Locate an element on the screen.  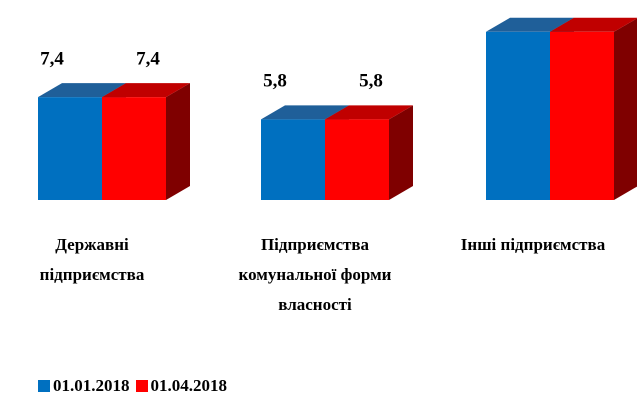
legend-label: 01.04.2018 is located at coordinates (189, 385).